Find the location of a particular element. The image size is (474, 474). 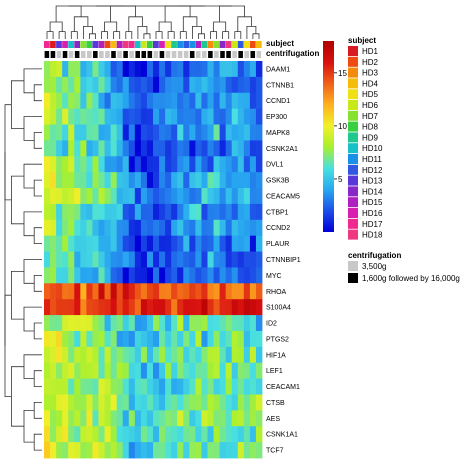

gene-label: CSNK1A1 is located at coordinates (282, 435).